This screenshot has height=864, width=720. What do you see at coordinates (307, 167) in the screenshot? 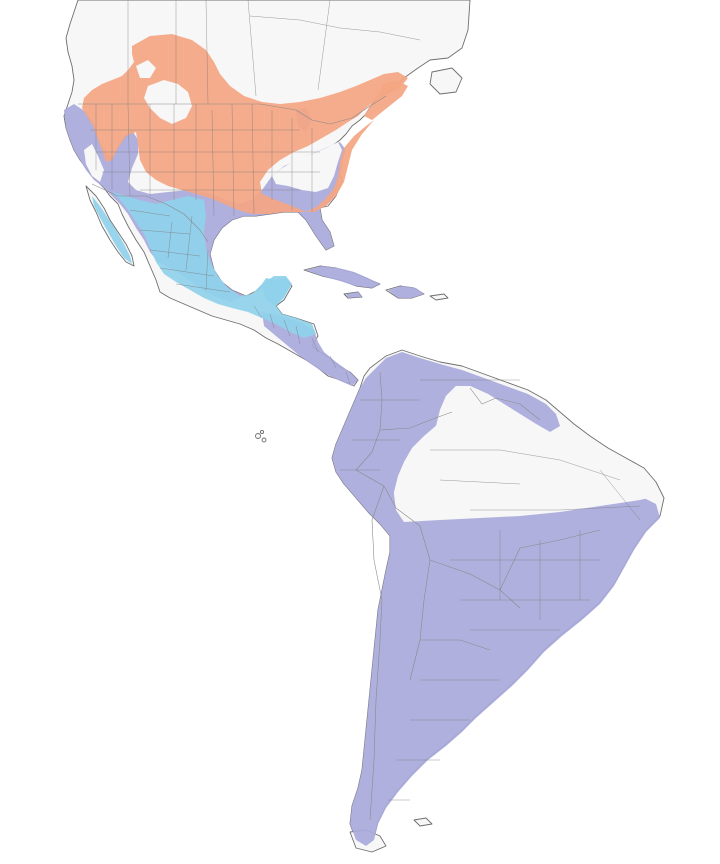
I see `range-gap-appalachia` at bounding box center [307, 167].